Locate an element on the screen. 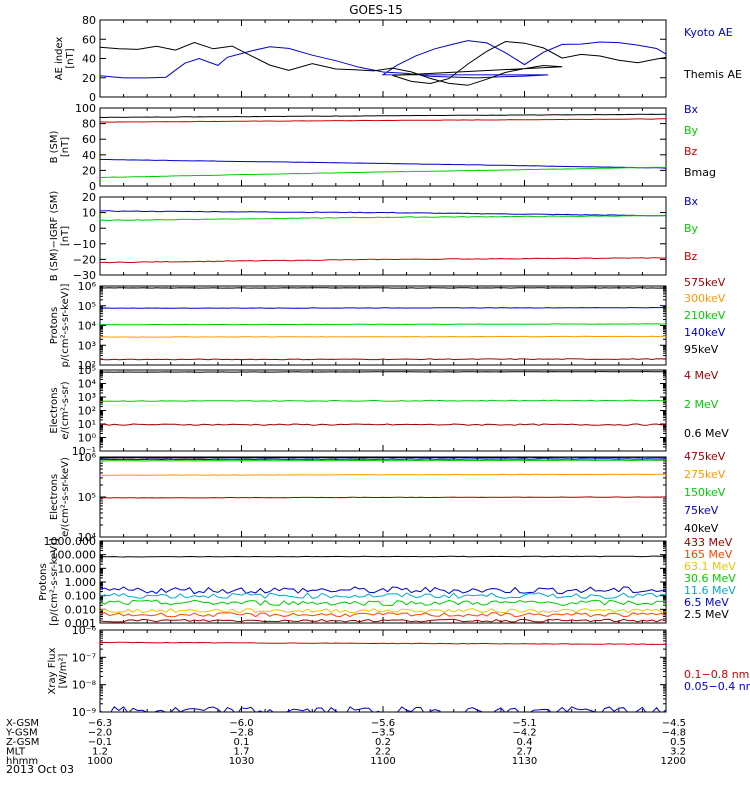  legend-entry: 475keV is located at coordinates (705, 456).